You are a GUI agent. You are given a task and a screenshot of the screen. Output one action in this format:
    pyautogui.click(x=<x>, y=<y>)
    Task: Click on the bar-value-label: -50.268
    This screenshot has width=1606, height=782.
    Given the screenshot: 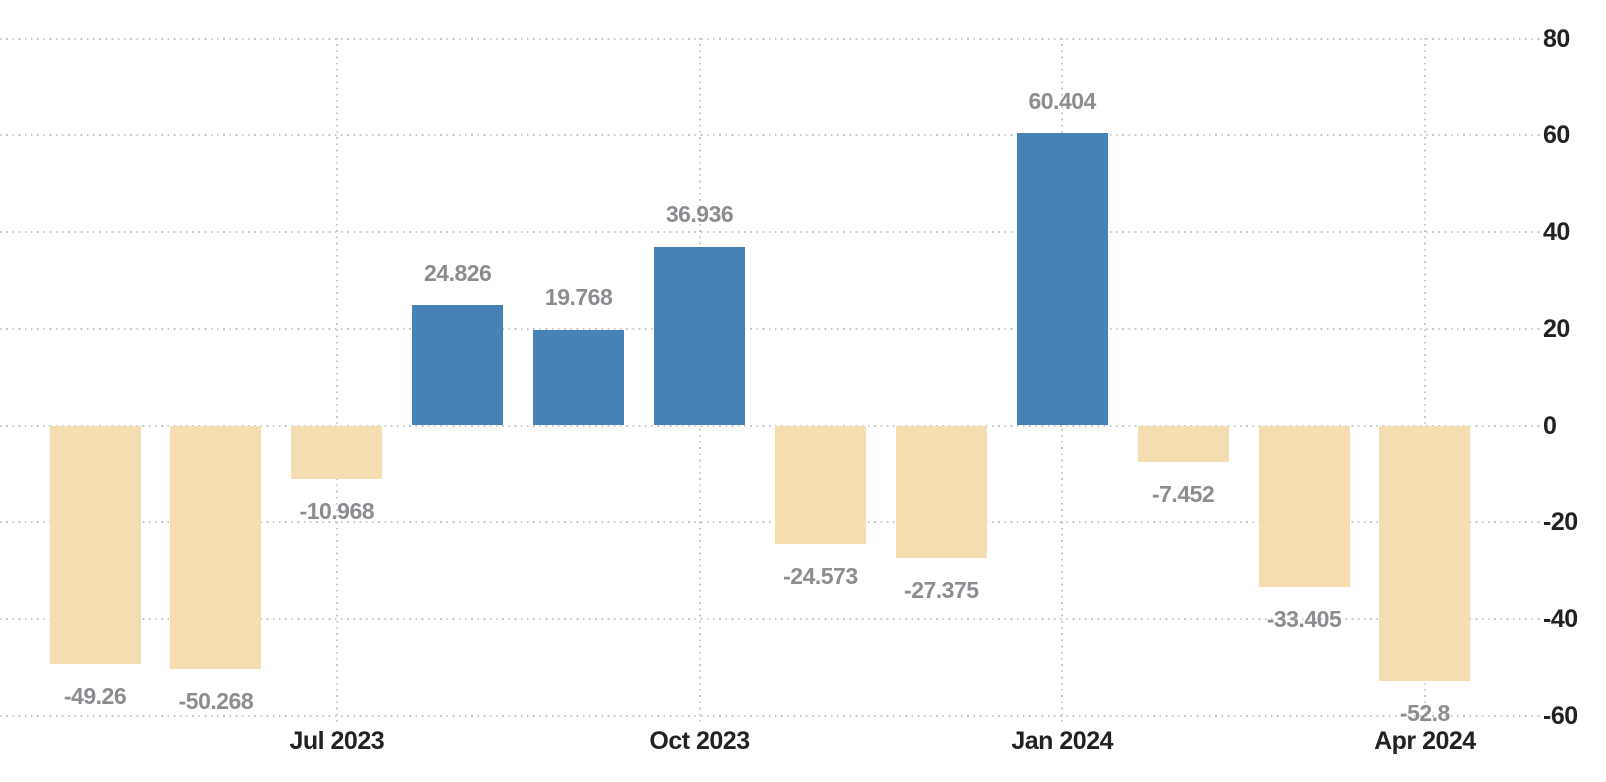 What is the action you would take?
    pyautogui.click(x=216, y=700)
    